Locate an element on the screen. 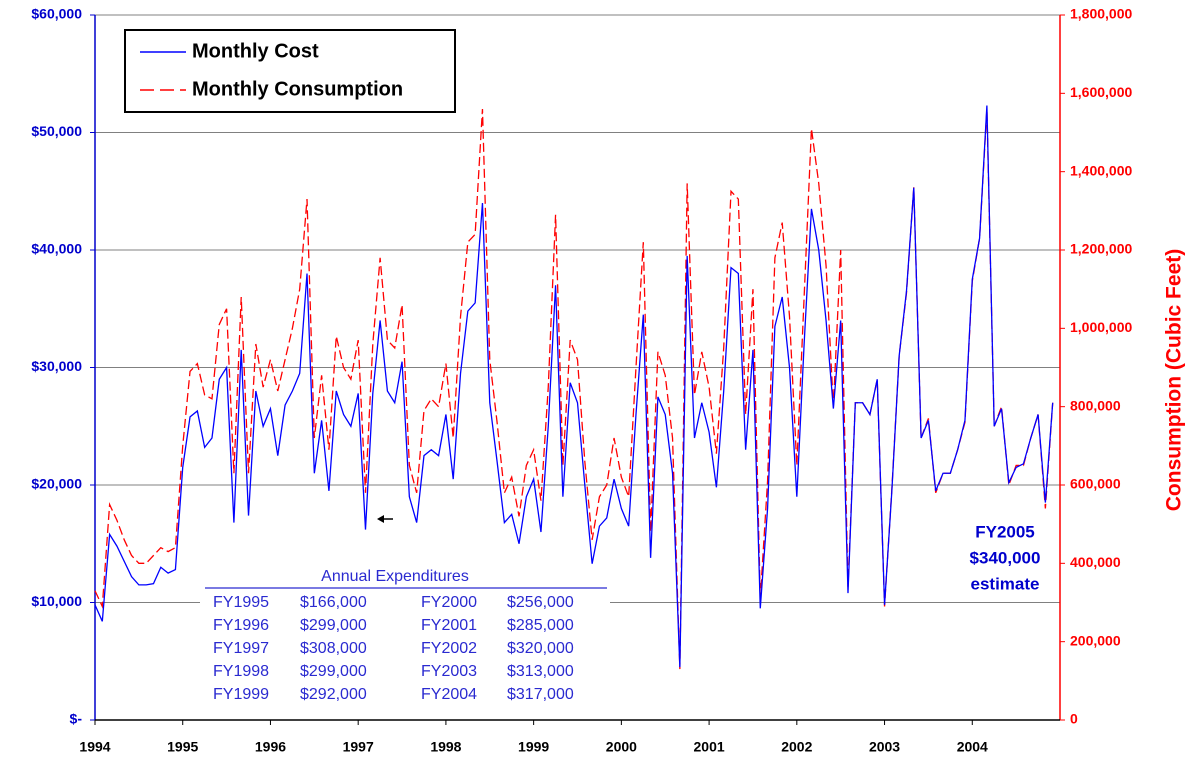 The width and height of the screenshot is (1193, 765). y2-axis-title: Consumption (Cubic Feet) is located at coordinates (1174, 380).